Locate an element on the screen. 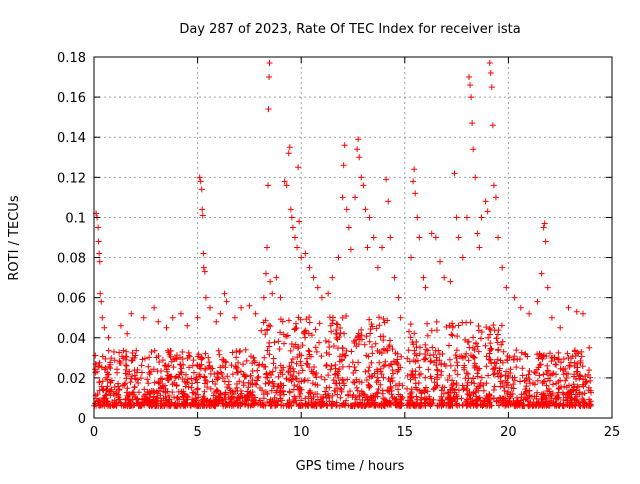 The image size is (640, 484). y-axis-label: ROTI / TECUs is located at coordinates (14, 237).